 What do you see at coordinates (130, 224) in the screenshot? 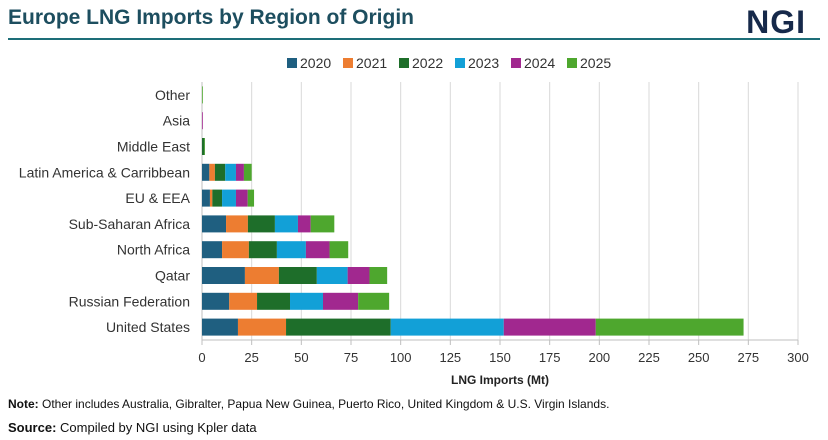
I see `category-label: Sub-Saharan Africa` at bounding box center [130, 224].